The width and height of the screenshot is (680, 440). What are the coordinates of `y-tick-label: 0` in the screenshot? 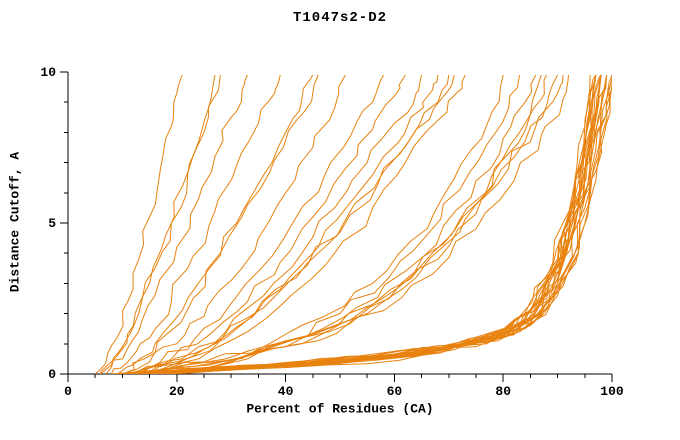 It's located at (52, 374).